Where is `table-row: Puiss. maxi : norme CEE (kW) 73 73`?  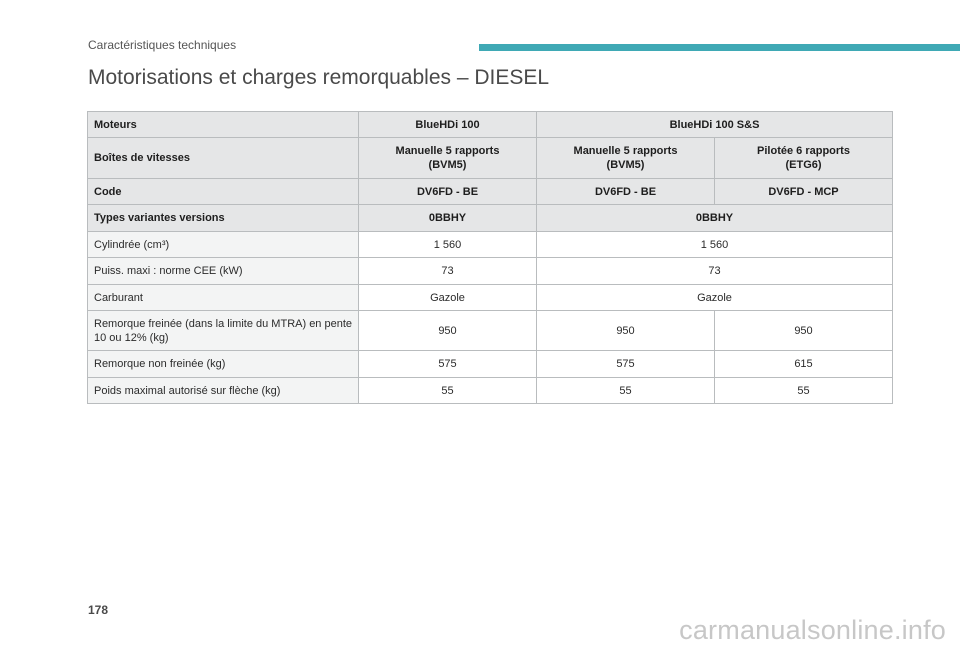
table-row: Puiss. maxi : norme CEE (kW) 73 73 is located at coordinates (490, 271).